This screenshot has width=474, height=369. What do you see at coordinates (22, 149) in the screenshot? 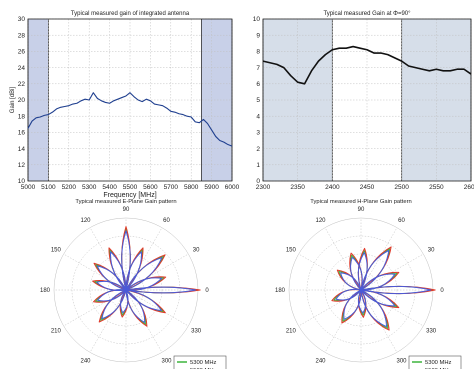
I see `y-tick-label: 14` at bounding box center [22, 149].